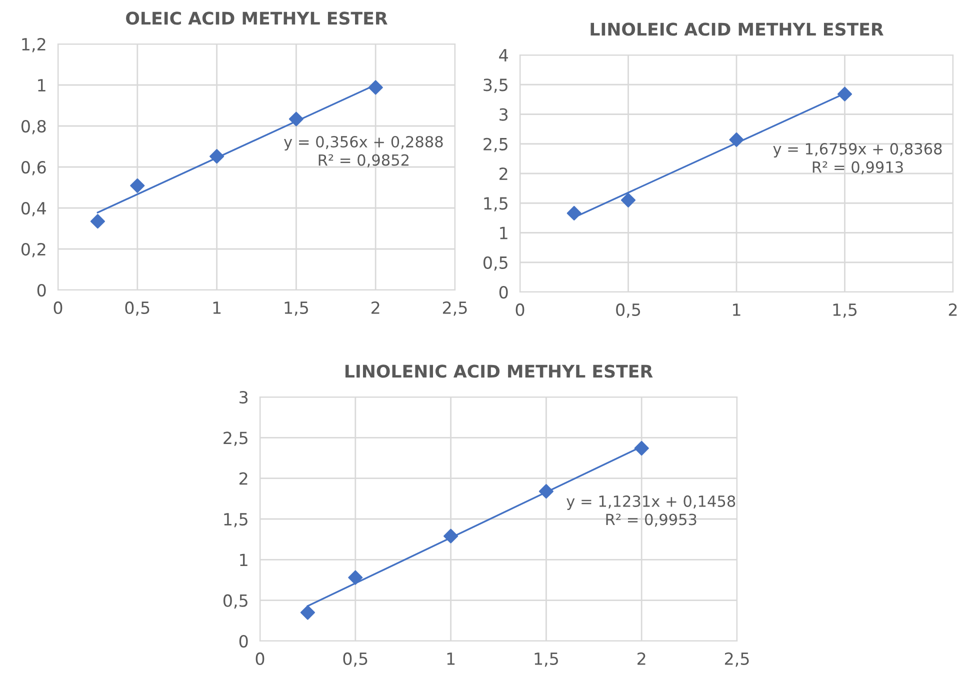 Image resolution: width=959 pixels, height=677 pixels. What do you see at coordinates (651, 511) in the screenshot?
I see `annotation: y = 1,1231x + 0,1458 R² = 0,9953` at bounding box center [651, 511].